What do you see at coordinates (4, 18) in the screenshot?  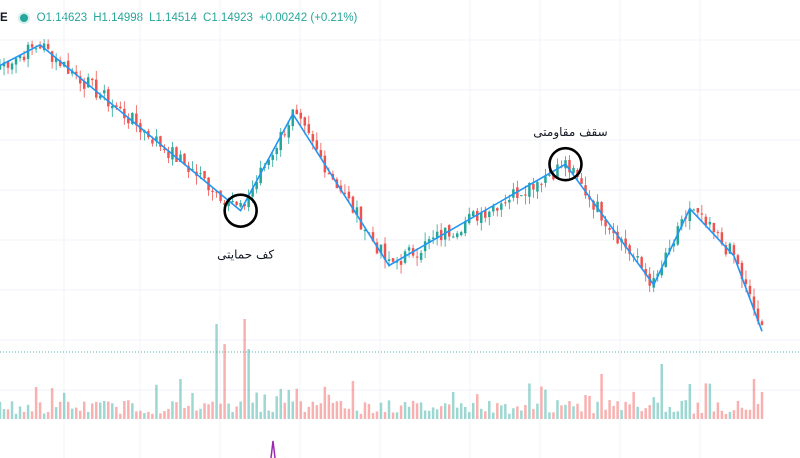 I see `symbol-label: E` at bounding box center [4, 18].